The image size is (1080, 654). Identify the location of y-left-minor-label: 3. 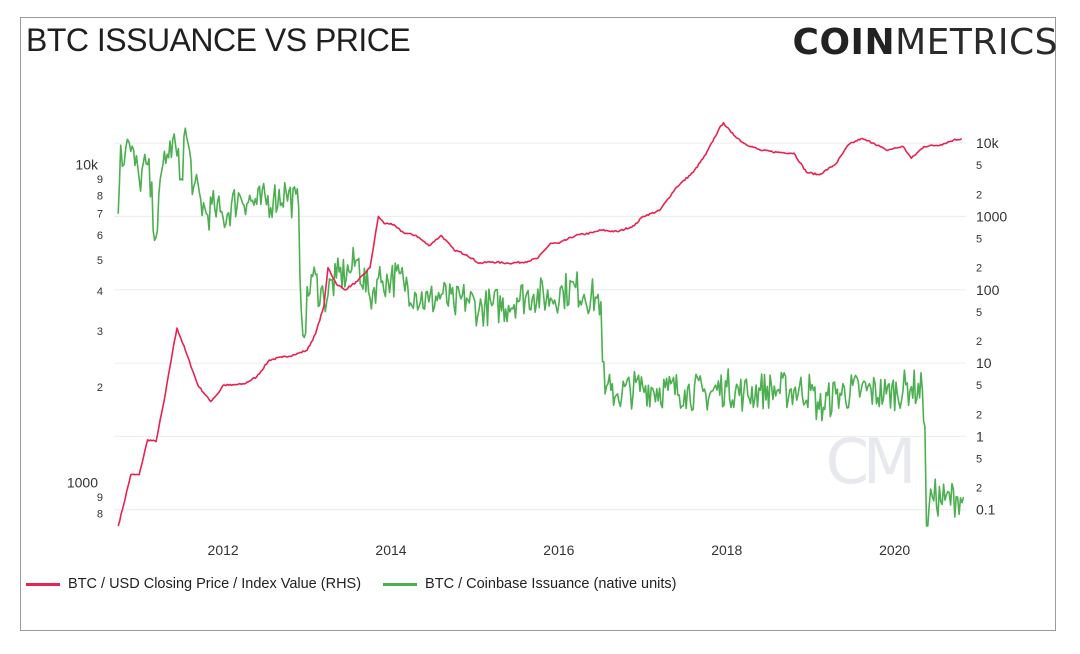
(100, 332).